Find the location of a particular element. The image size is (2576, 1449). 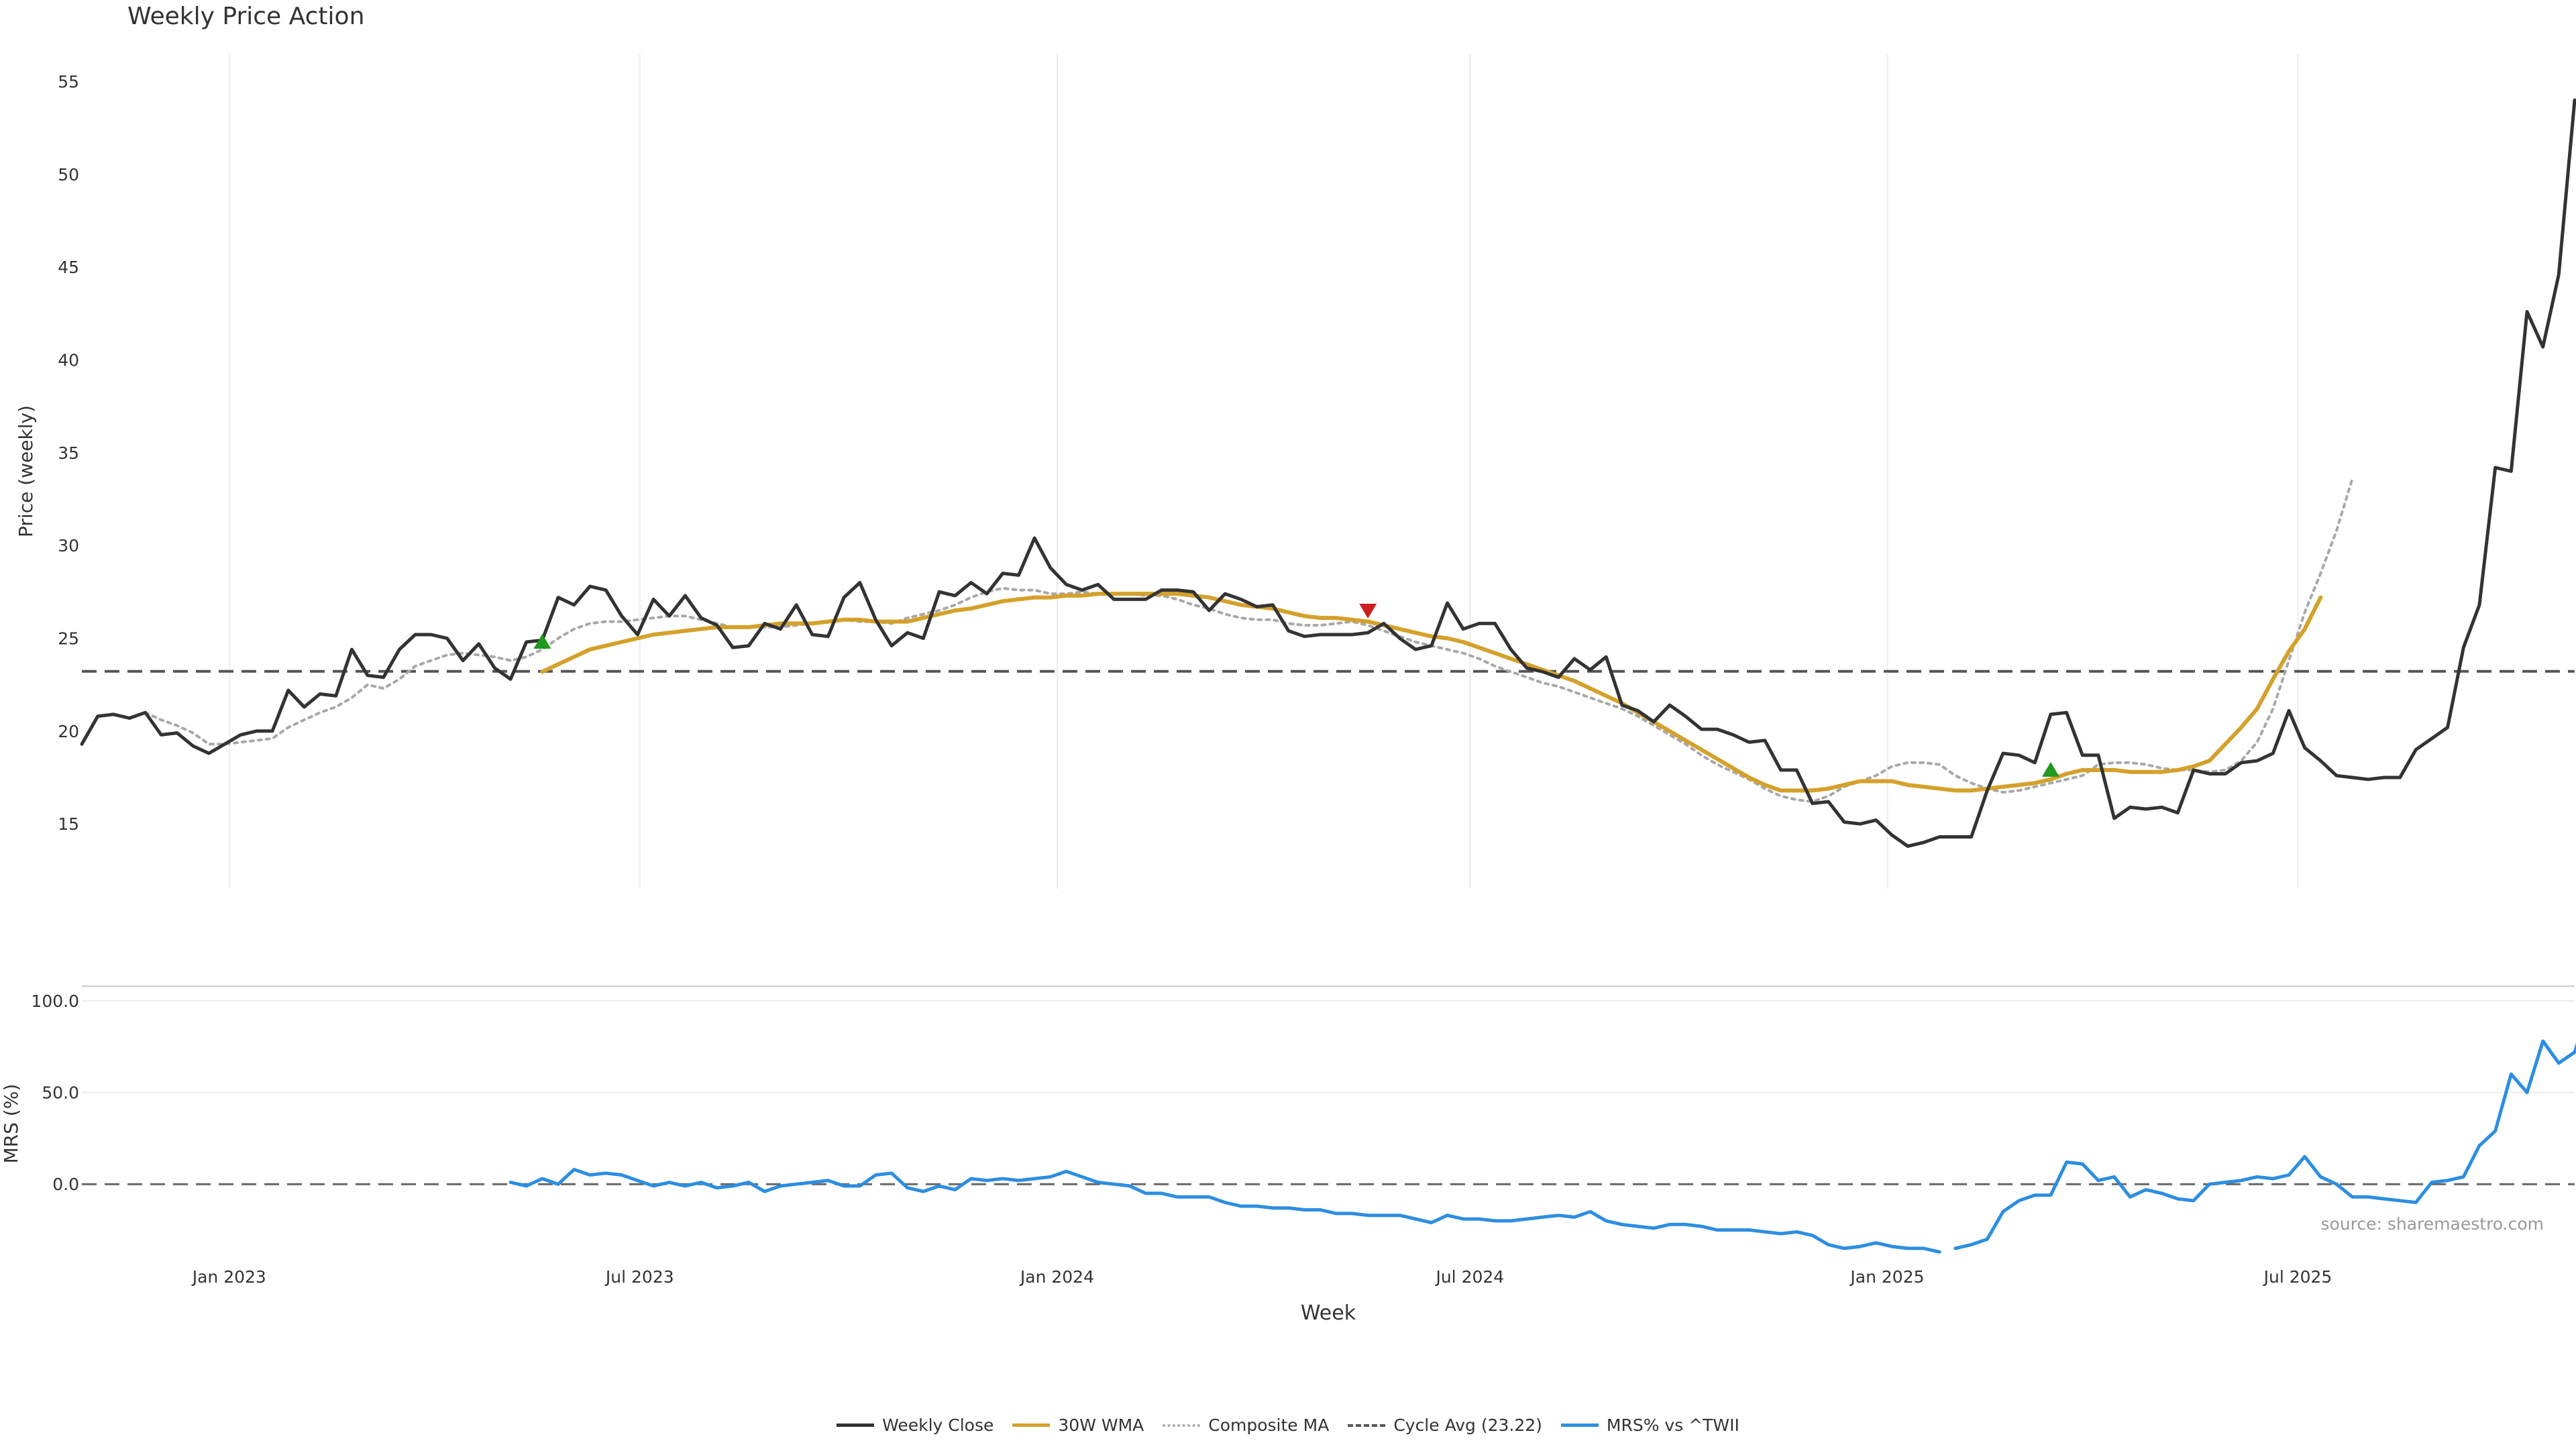

series-mrs-vs-twii is located at coordinates (1542, 1146).